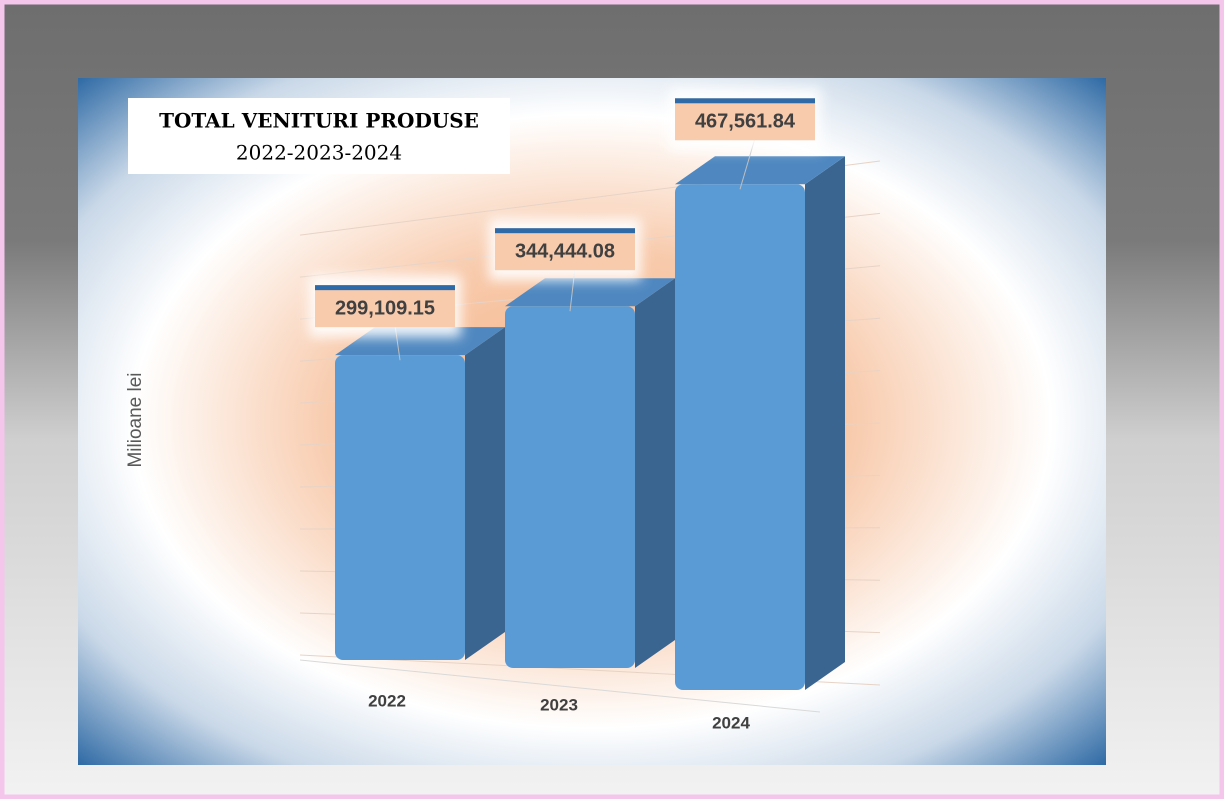  Describe the element at coordinates (319, 121) in the screenshot. I see `chart-title: TOTAL VENITURI PRODUSE` at that location.